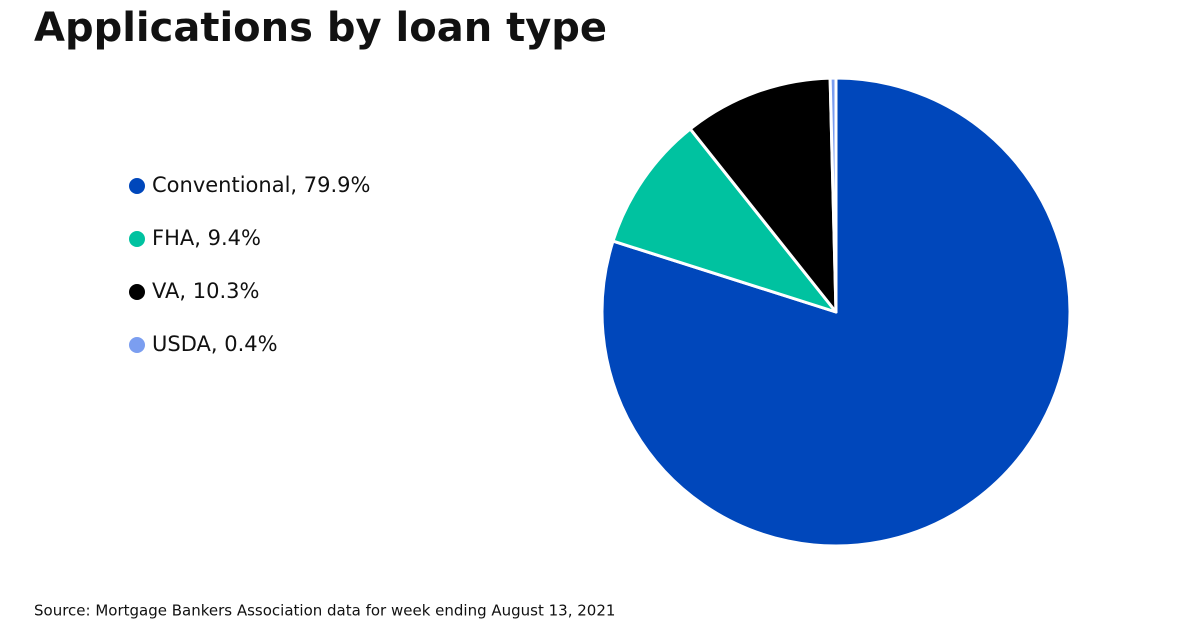  I want to click on legend-label: FHA, 9.4%, so click(206, 238).